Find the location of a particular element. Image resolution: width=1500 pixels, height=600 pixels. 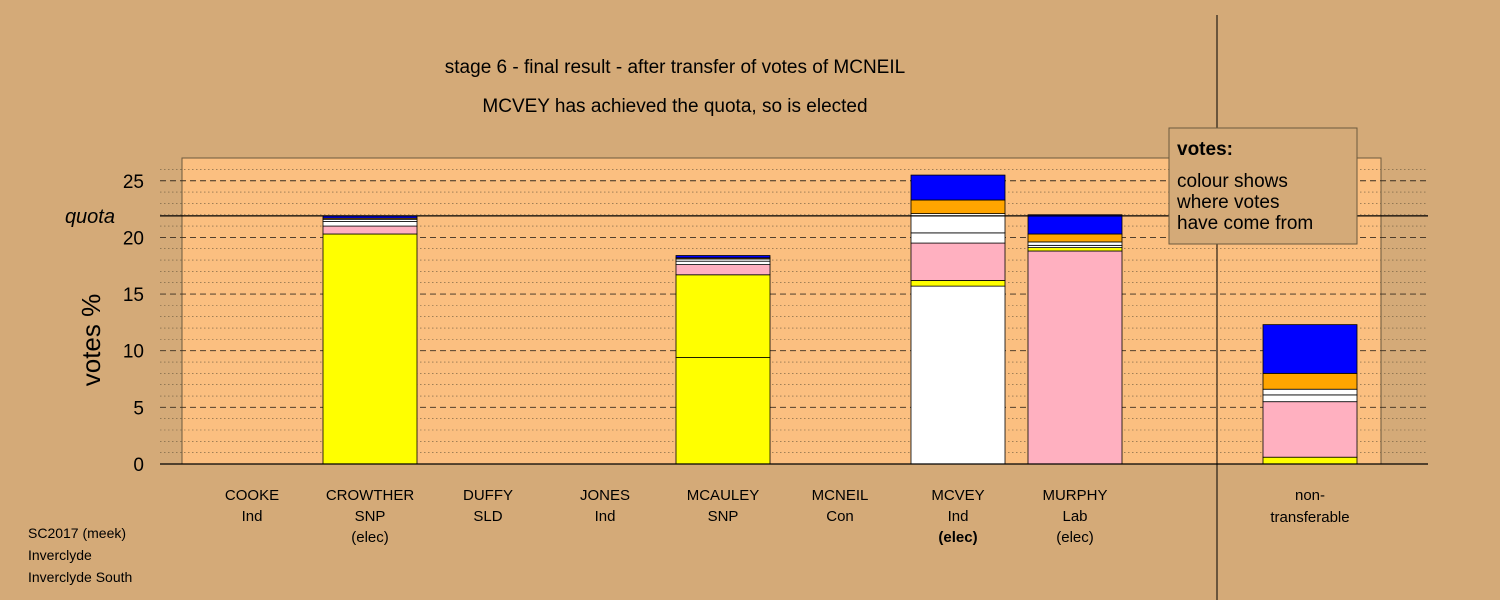

nontransferable-label-1: non- is located at coordinates (1310, 495).